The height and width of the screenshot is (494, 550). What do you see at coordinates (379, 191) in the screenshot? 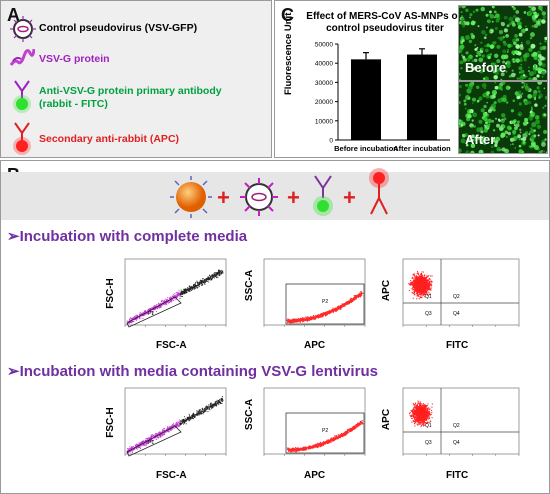
I see `secondary-antibody-strip-icon` at bounding box center [379, 191].